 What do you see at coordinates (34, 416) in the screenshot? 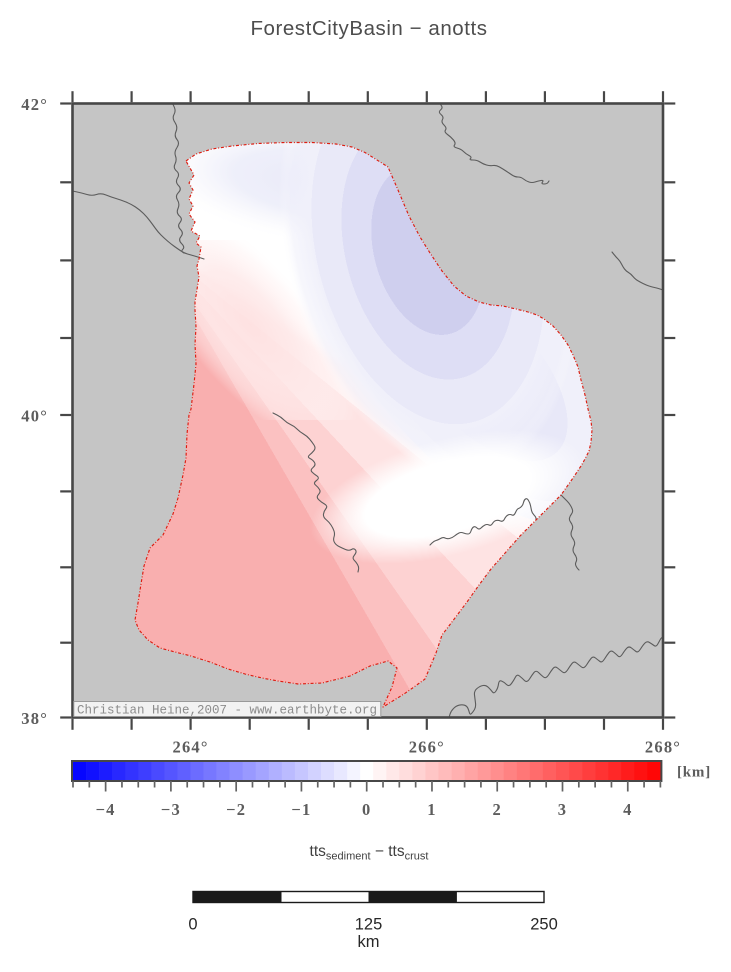
I see `svg-text: 40°` at bounding box center [34, 416].